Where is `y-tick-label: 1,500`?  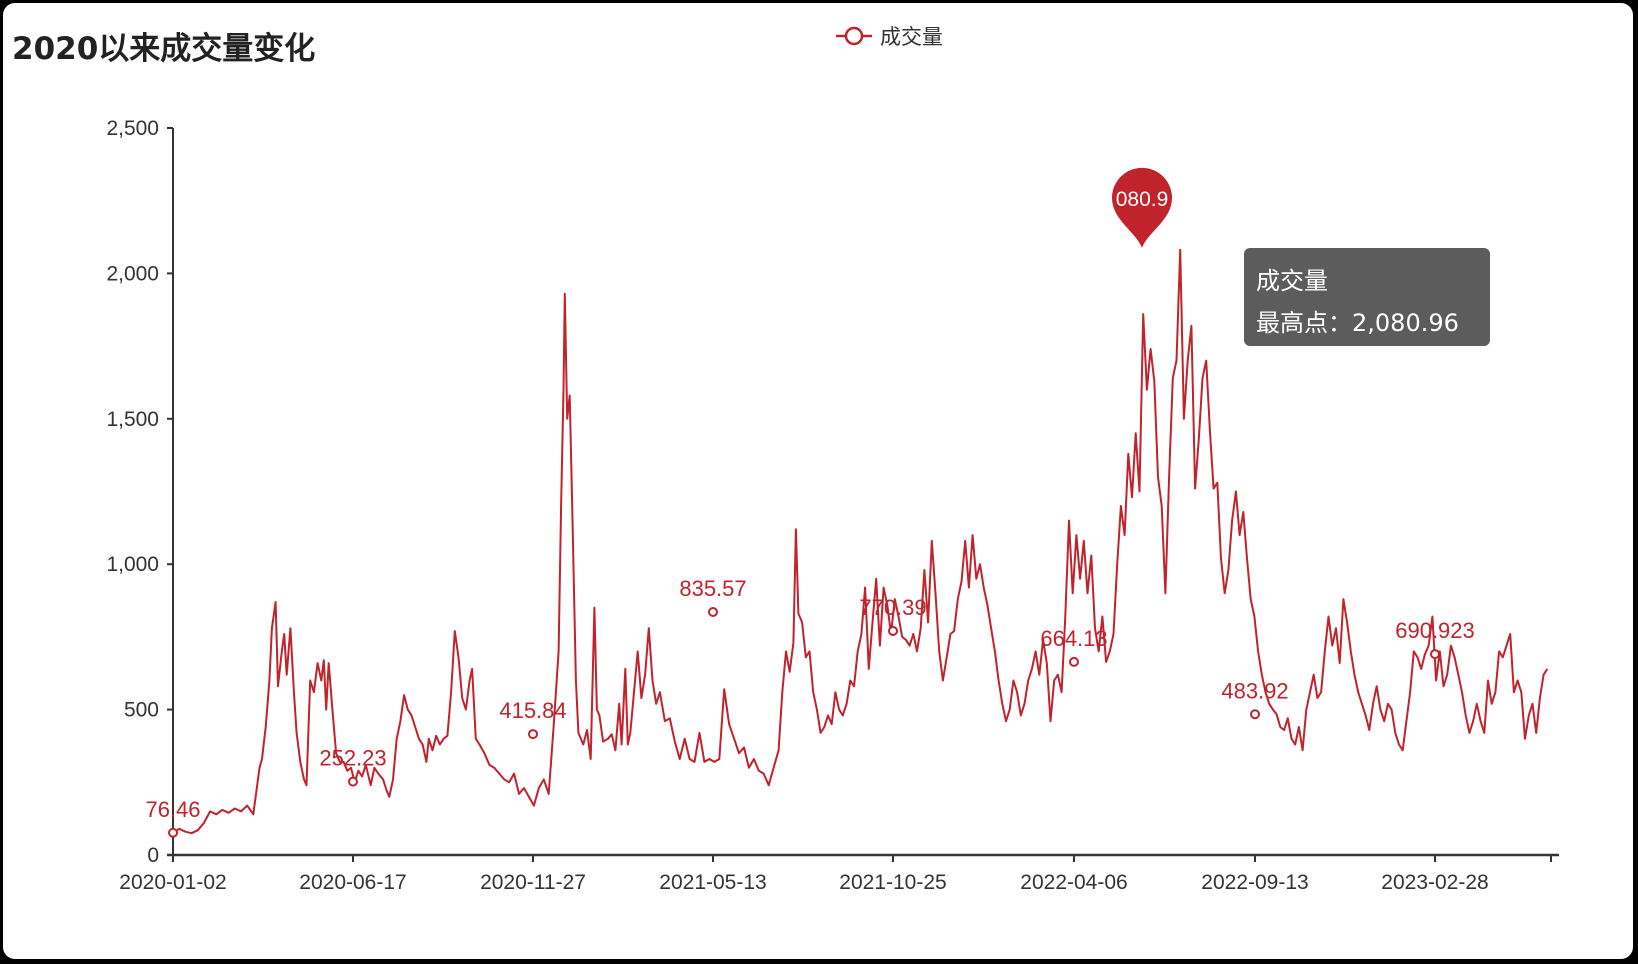 y-tick-label: 1,500 is located at coordinates (132, 419).